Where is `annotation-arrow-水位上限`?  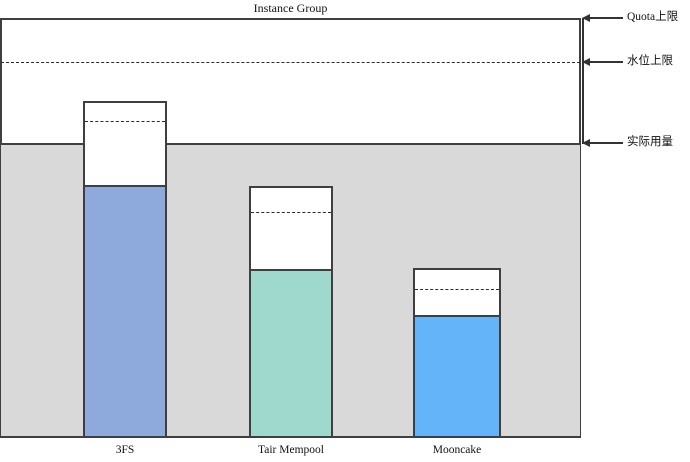
annotation-arrow-水位上限 is located at coordinates (586, 62).